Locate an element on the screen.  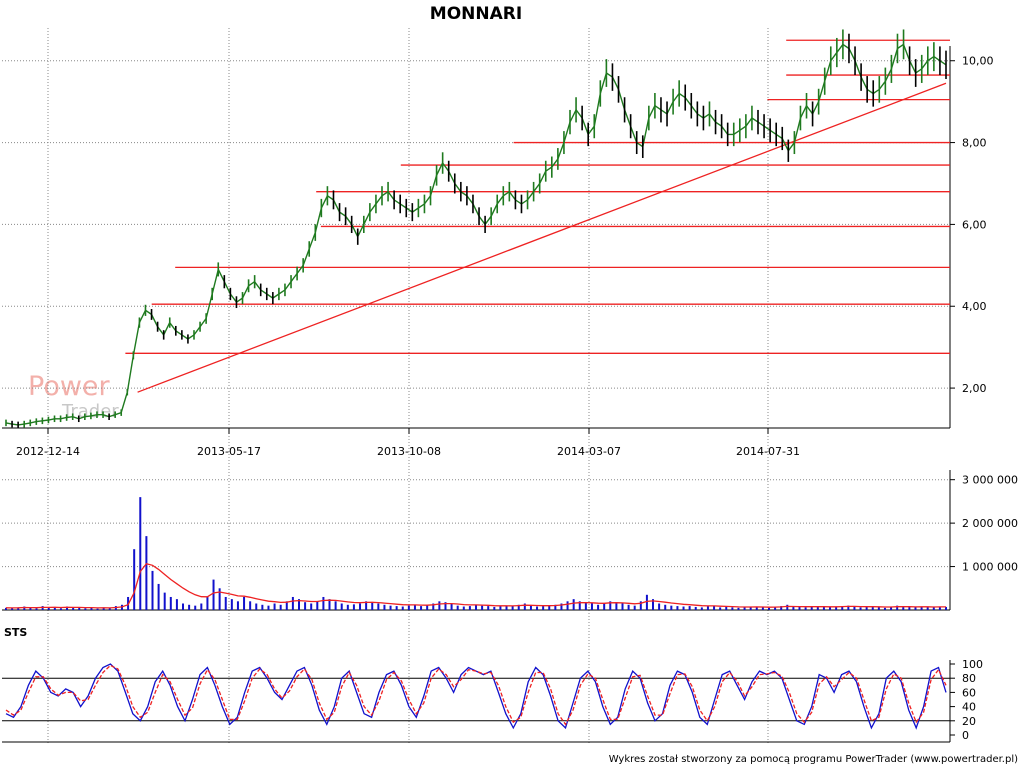
sts-tick-label: 60 is located at coordinates (969, 692).